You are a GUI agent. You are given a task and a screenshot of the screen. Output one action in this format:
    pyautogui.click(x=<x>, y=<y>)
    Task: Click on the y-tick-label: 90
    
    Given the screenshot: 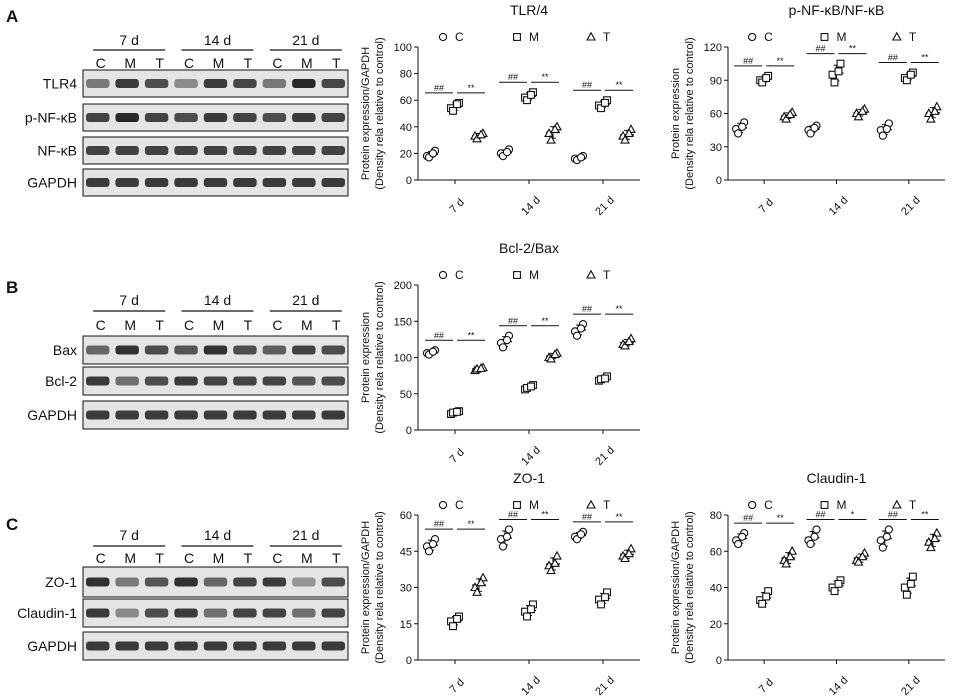 What is the action you would take?
    pyautogui.click(x=716, y=81)
    